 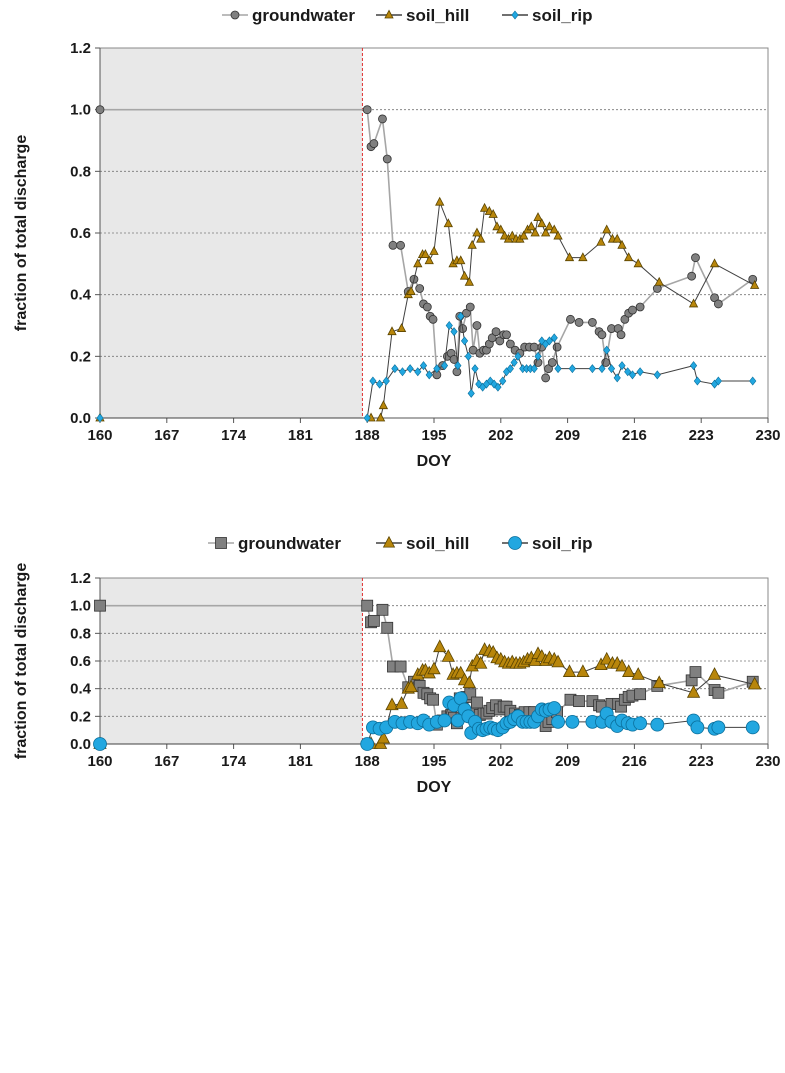 I want to click on chart-bottom-series-soil-rip, so click(x=426, y=721).